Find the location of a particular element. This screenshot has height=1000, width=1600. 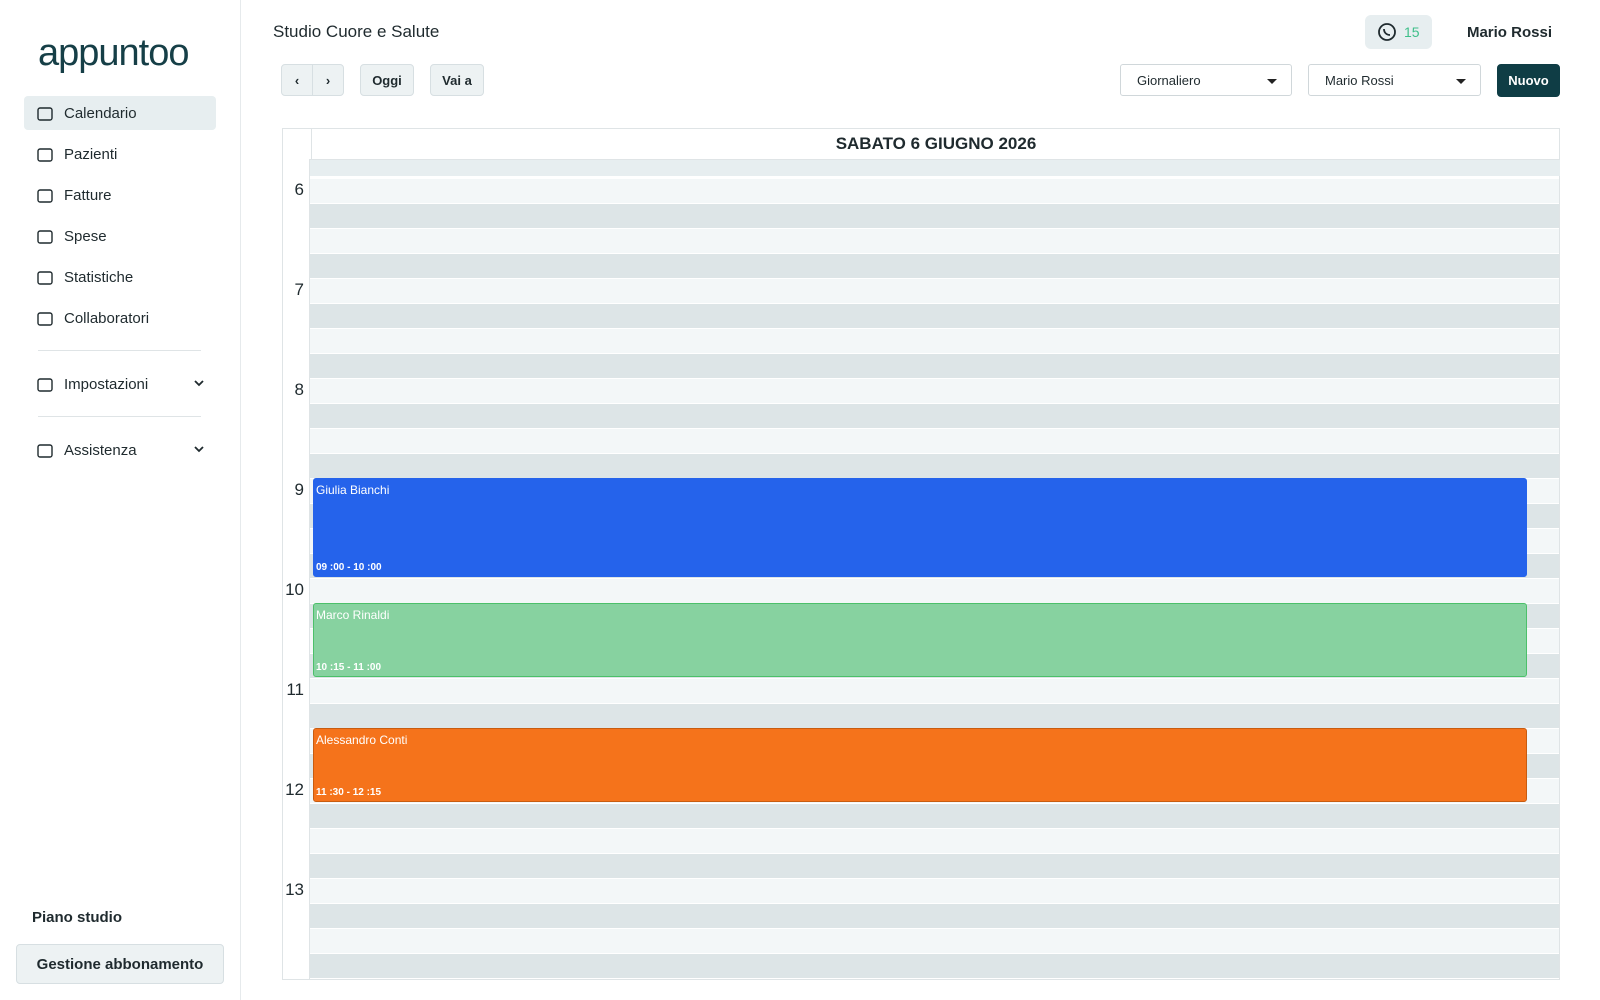

hour-label: 10 is located at coordinates (294, 589).